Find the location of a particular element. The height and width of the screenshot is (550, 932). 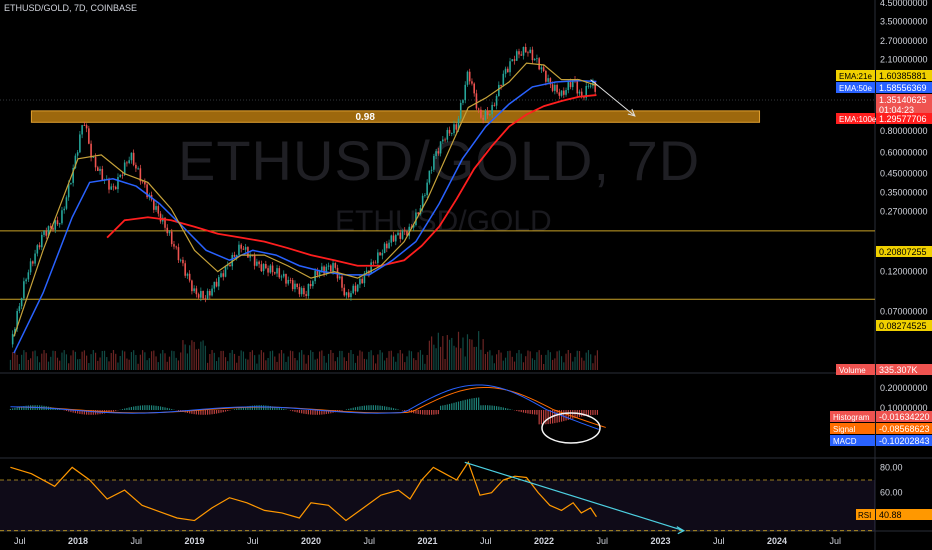

macd-legend-box is located at coordinates (904, 416).